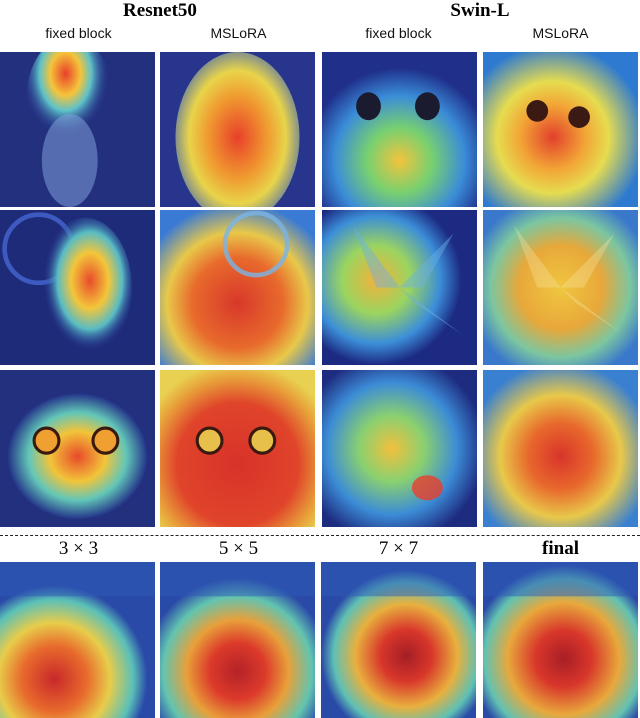 The image size is (640, 718). I want to click on heatmap-r3-resnet-fixed, so click(77, 448).